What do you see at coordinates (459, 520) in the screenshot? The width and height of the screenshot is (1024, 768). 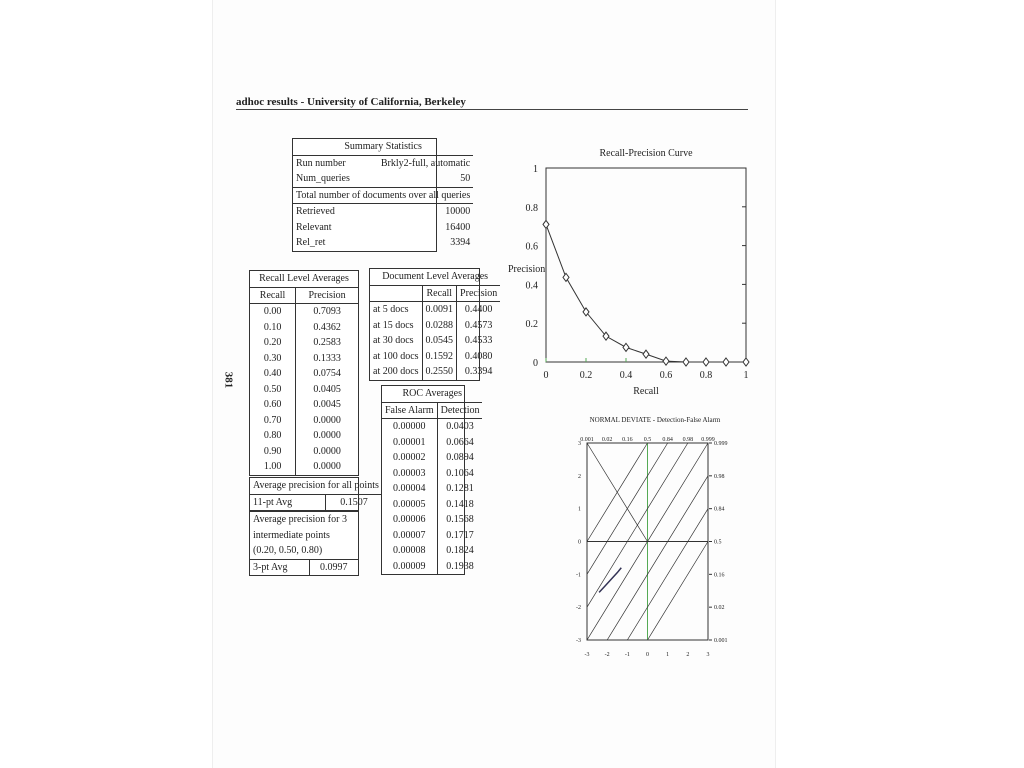 I see `table-cell: 0.1568` at bounding box center [459, 520].